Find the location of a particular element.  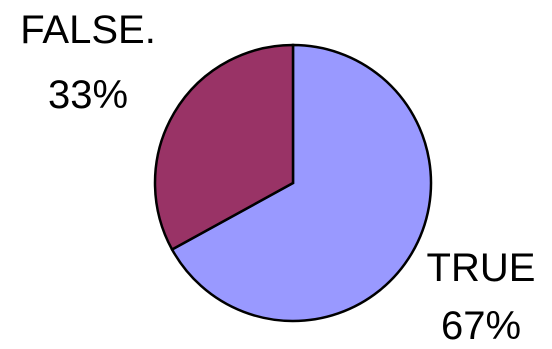

slice-label-false: FALSE. 33% is located at coordinates (88, 62).